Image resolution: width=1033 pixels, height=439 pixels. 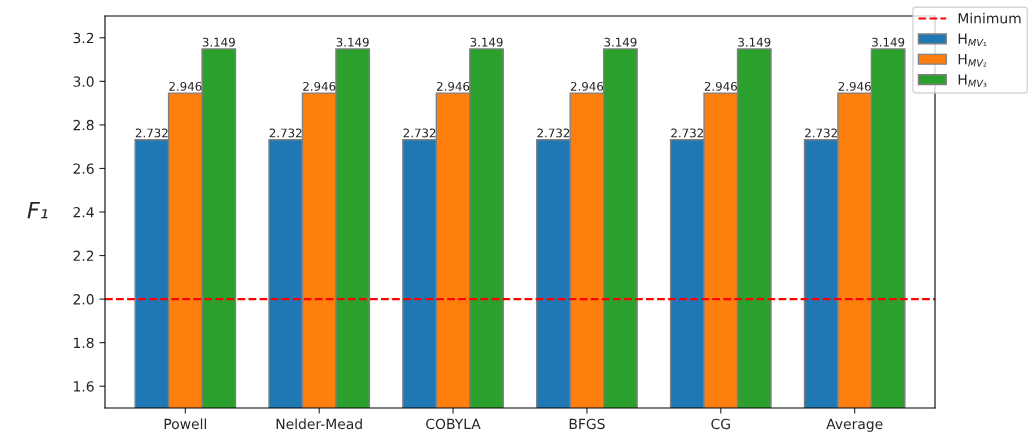 I want to click on y-tick-label: 2.2, so click(x=83, y=255).